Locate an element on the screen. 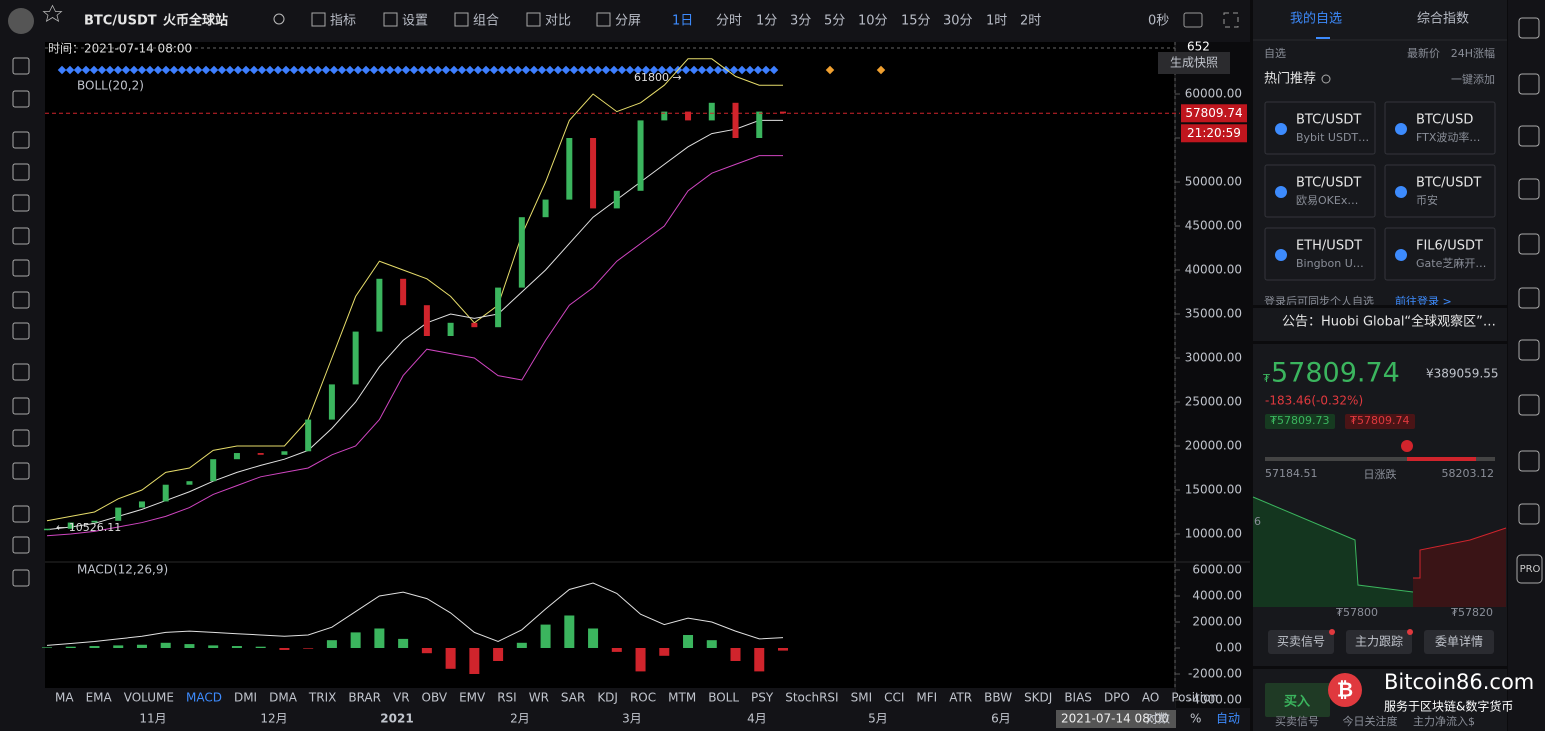 The width and height of the screenshot is (1545, 731). indicator-tab: TRIX is located at coordinates (322, 698).